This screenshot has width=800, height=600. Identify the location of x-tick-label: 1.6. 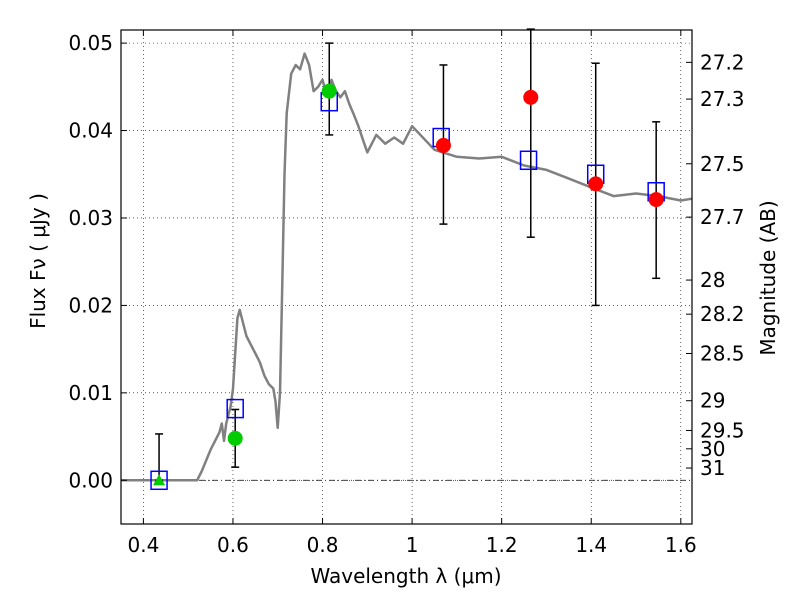
(681, 545).